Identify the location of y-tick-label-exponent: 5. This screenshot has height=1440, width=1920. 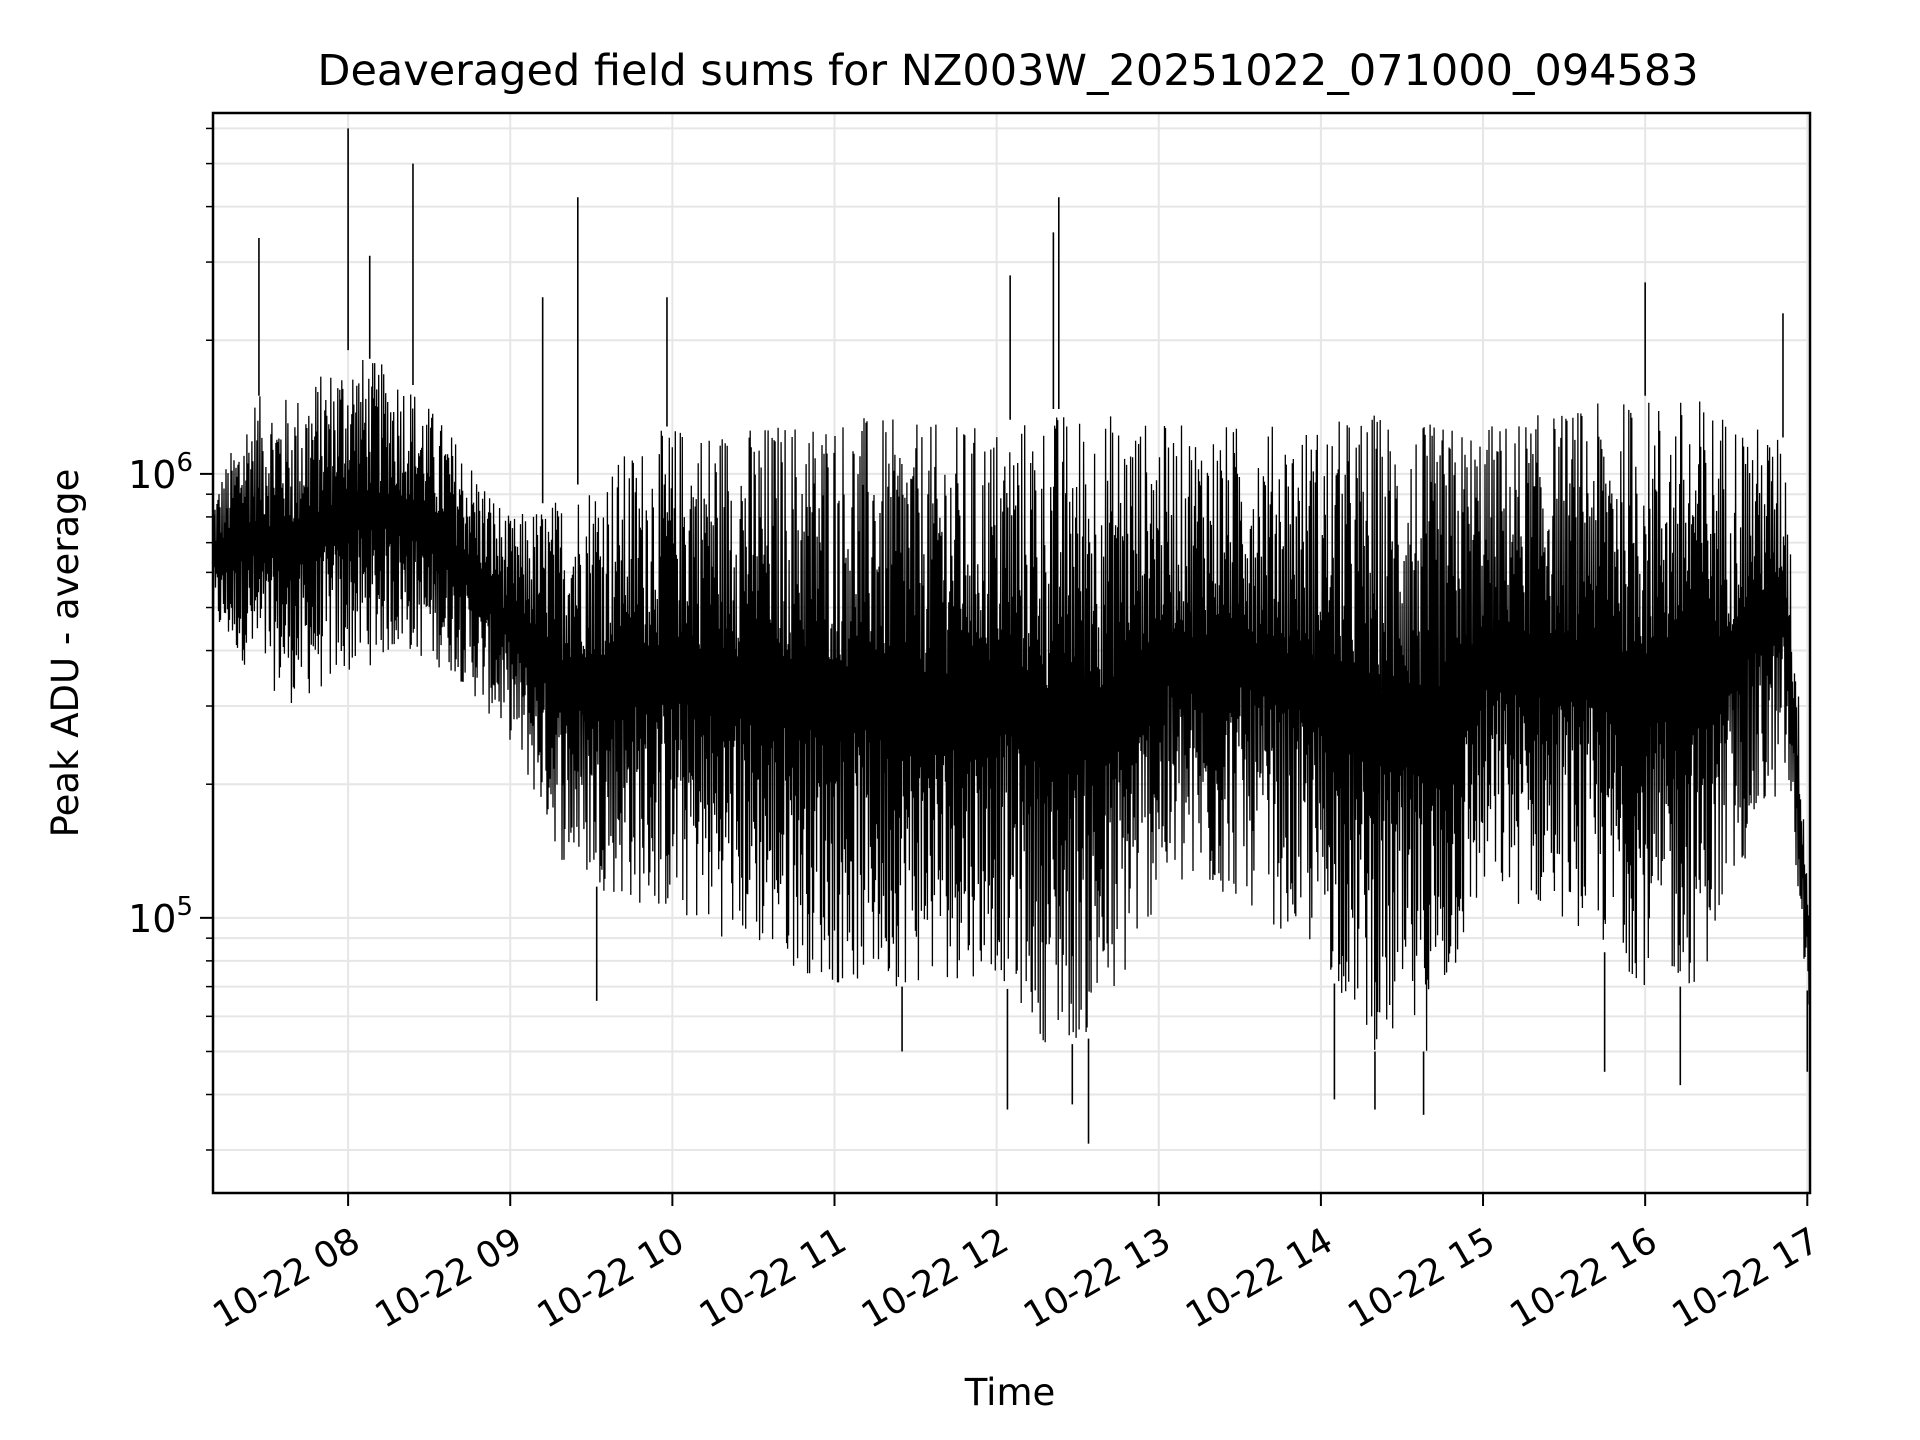
(184, 907).